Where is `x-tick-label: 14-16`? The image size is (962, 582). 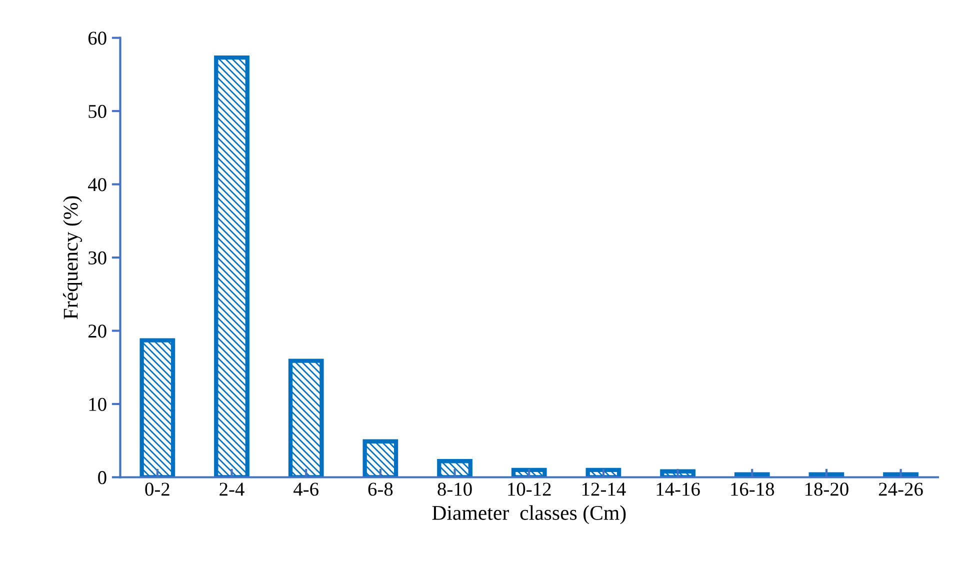 x-tick-label: 14-16 is located at coordinates (678, 489).